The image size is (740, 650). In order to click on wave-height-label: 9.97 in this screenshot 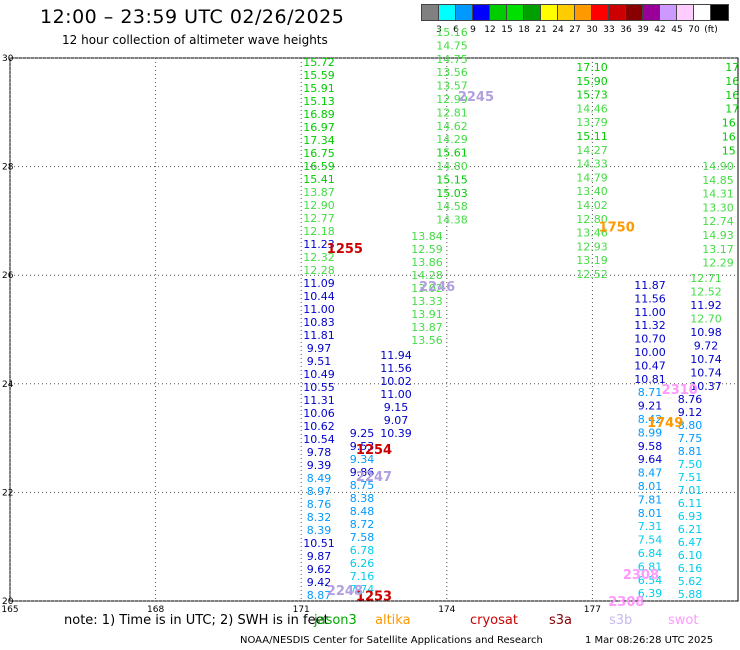, I will do `click(319, 348)`.